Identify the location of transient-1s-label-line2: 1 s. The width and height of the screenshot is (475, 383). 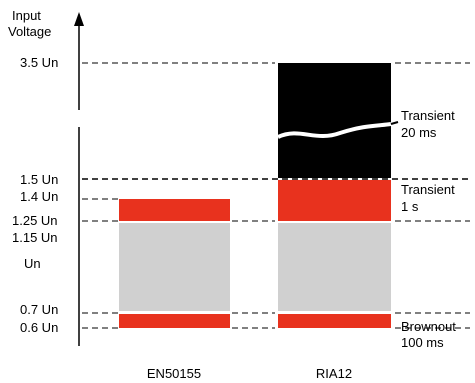
(410, 206).